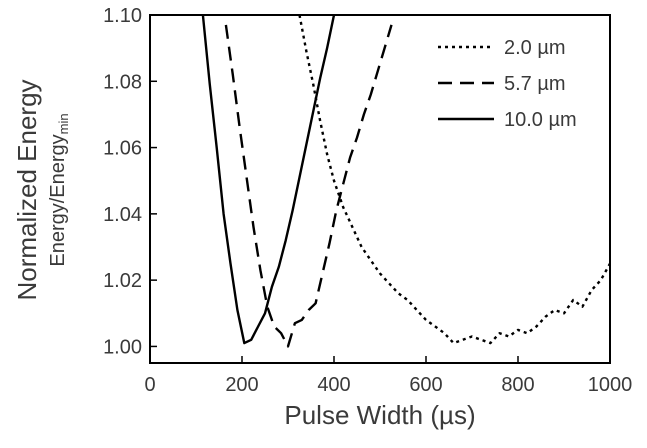  I want to click on y-axis-title: Normalized Energy, so click(27, 189).